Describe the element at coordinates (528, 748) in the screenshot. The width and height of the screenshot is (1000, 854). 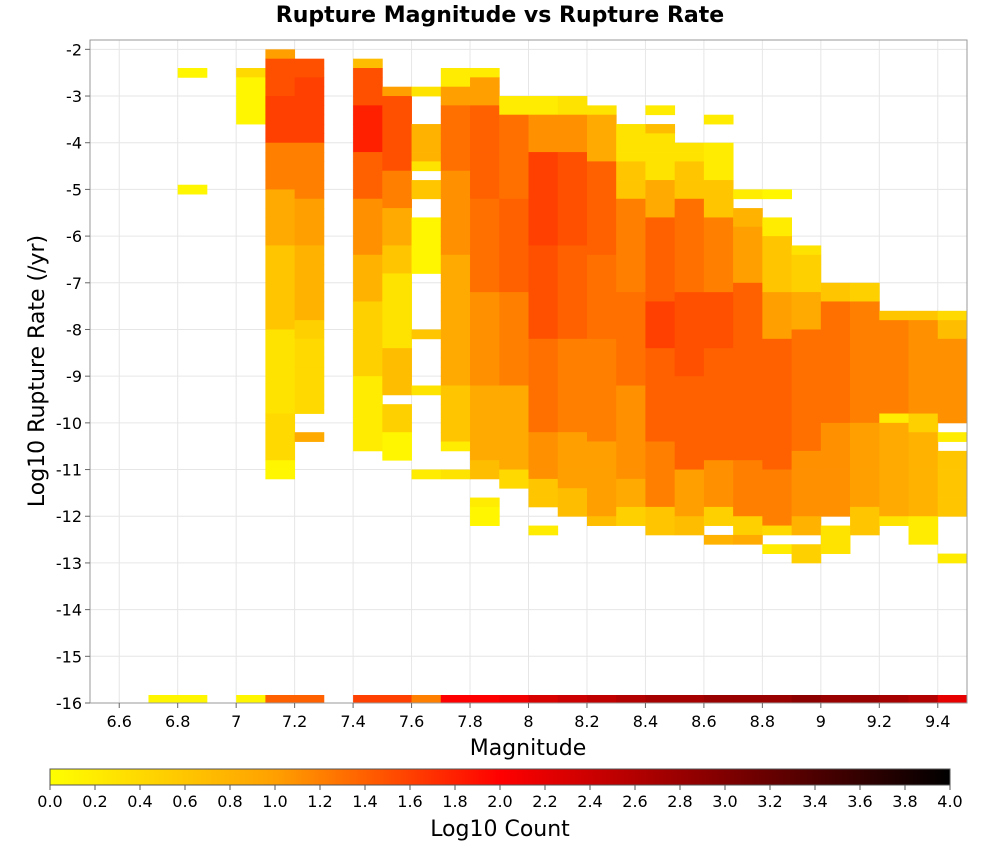
I see `x-axis-title: Magnitude` at that location.